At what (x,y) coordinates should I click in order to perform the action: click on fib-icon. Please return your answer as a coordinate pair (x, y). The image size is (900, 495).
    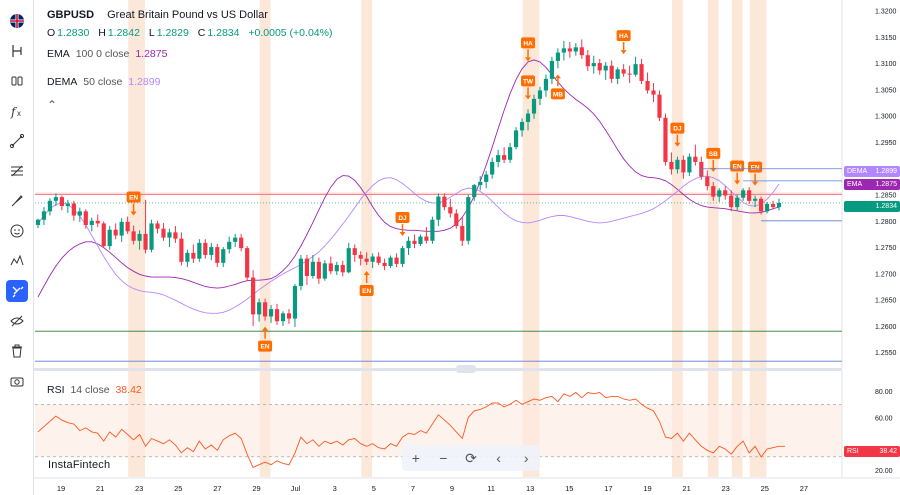
    Looking at the image, I should click on (17, 171).